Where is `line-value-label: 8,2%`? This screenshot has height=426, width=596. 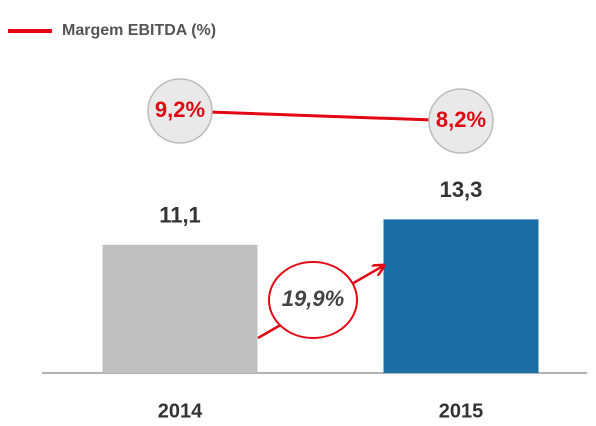 line-value-label: 8,2% is located at coordinates (461, 119).